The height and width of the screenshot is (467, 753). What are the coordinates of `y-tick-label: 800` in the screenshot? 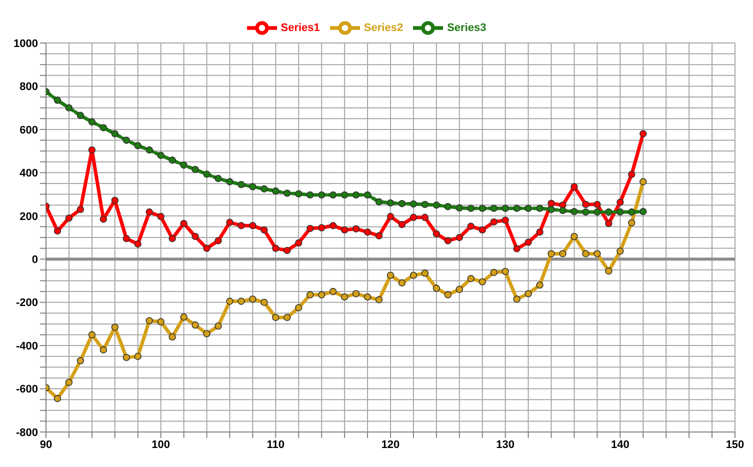 It's located at (29, 87).